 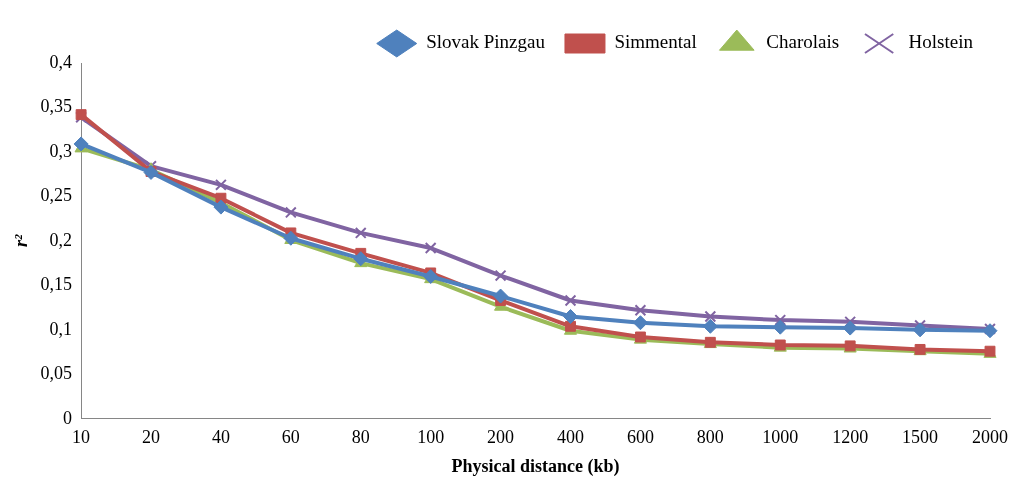 I want to click on y-tick-label: 0,4, so click(x=61, y=61).